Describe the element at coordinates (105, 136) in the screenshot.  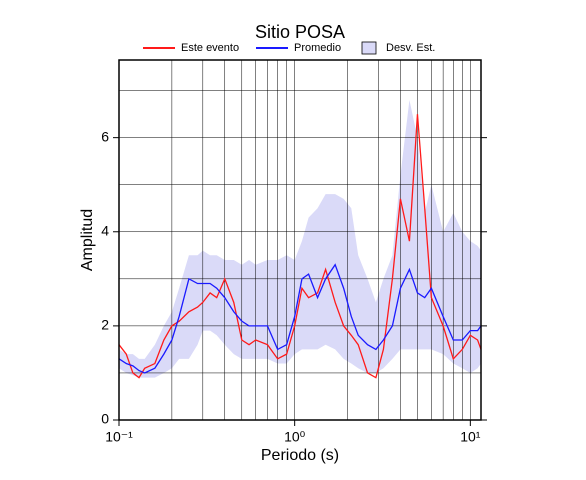
I see `y-tick-label: 6` at that location.